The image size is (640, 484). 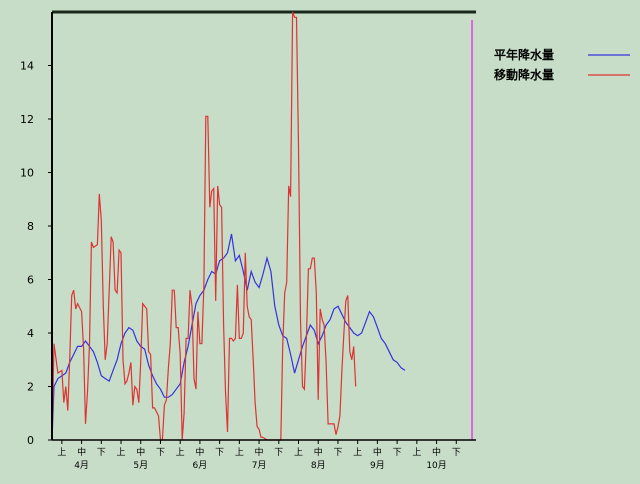 I want to click on y-tick-label: 10, so click(x=27, y=173).